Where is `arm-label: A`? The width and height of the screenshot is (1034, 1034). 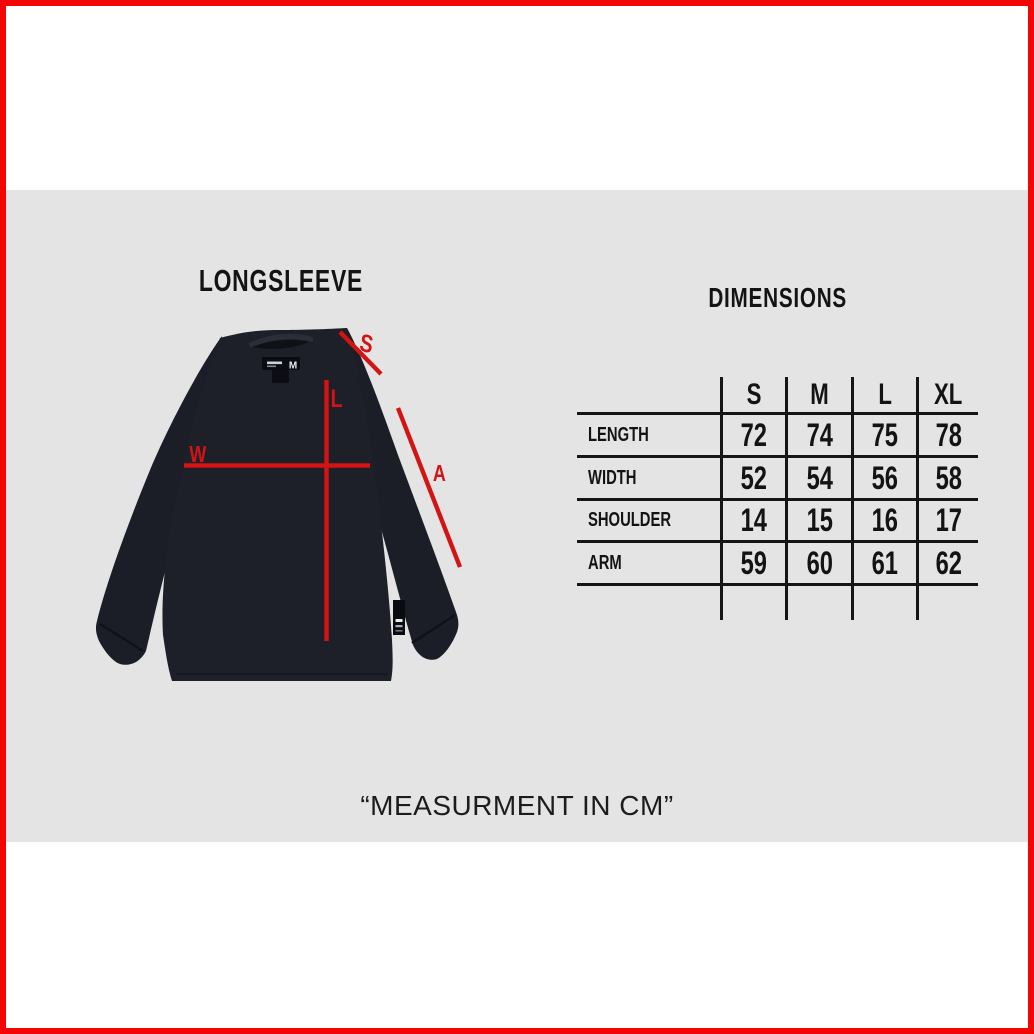 arm-label: A is located at coordinates (439, 473).